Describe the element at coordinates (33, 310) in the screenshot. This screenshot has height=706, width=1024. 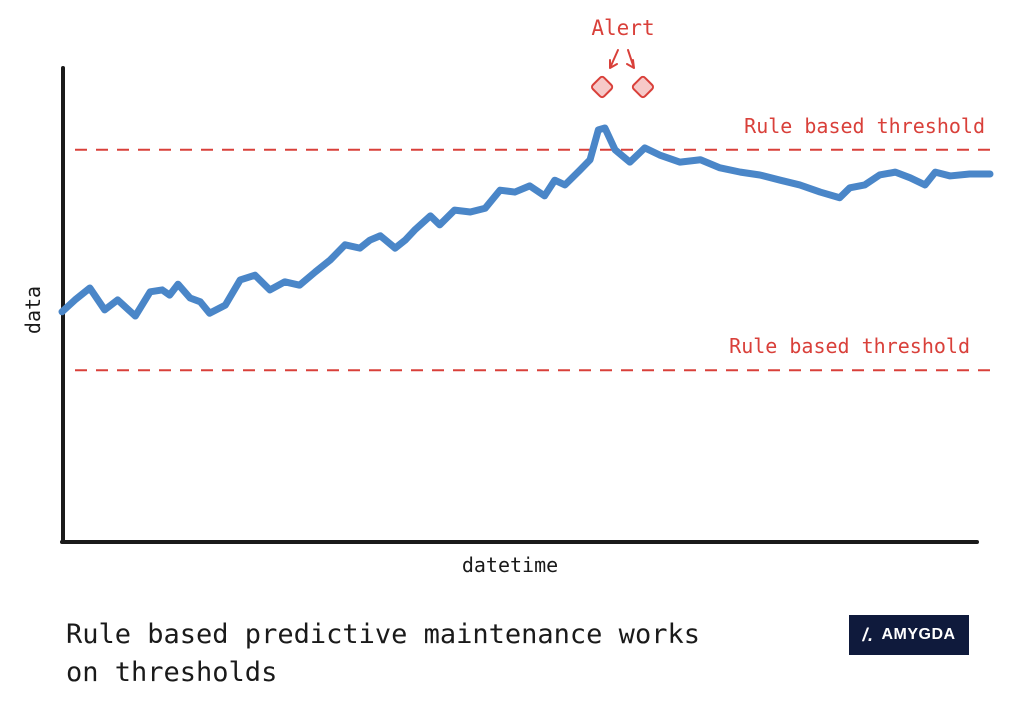
I see `y-axis-label: data` at that location.